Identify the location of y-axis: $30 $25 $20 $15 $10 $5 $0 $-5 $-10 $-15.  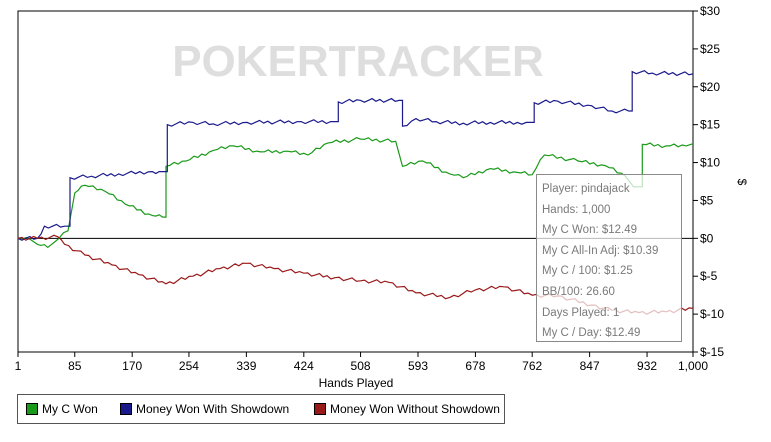
(708, 181).